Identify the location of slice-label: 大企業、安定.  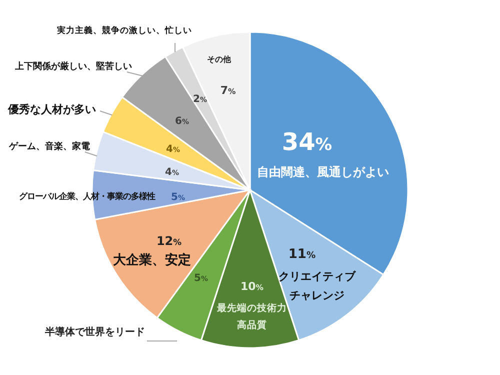
(152, 260).